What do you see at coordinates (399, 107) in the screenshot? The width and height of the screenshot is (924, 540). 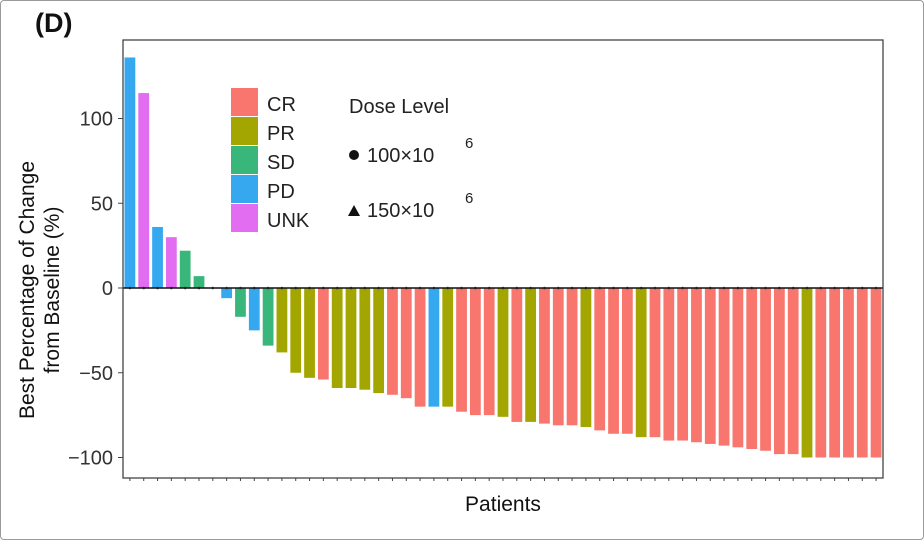 I see `legend-dose-title: Dose Level` at bounding box center [399, 107].